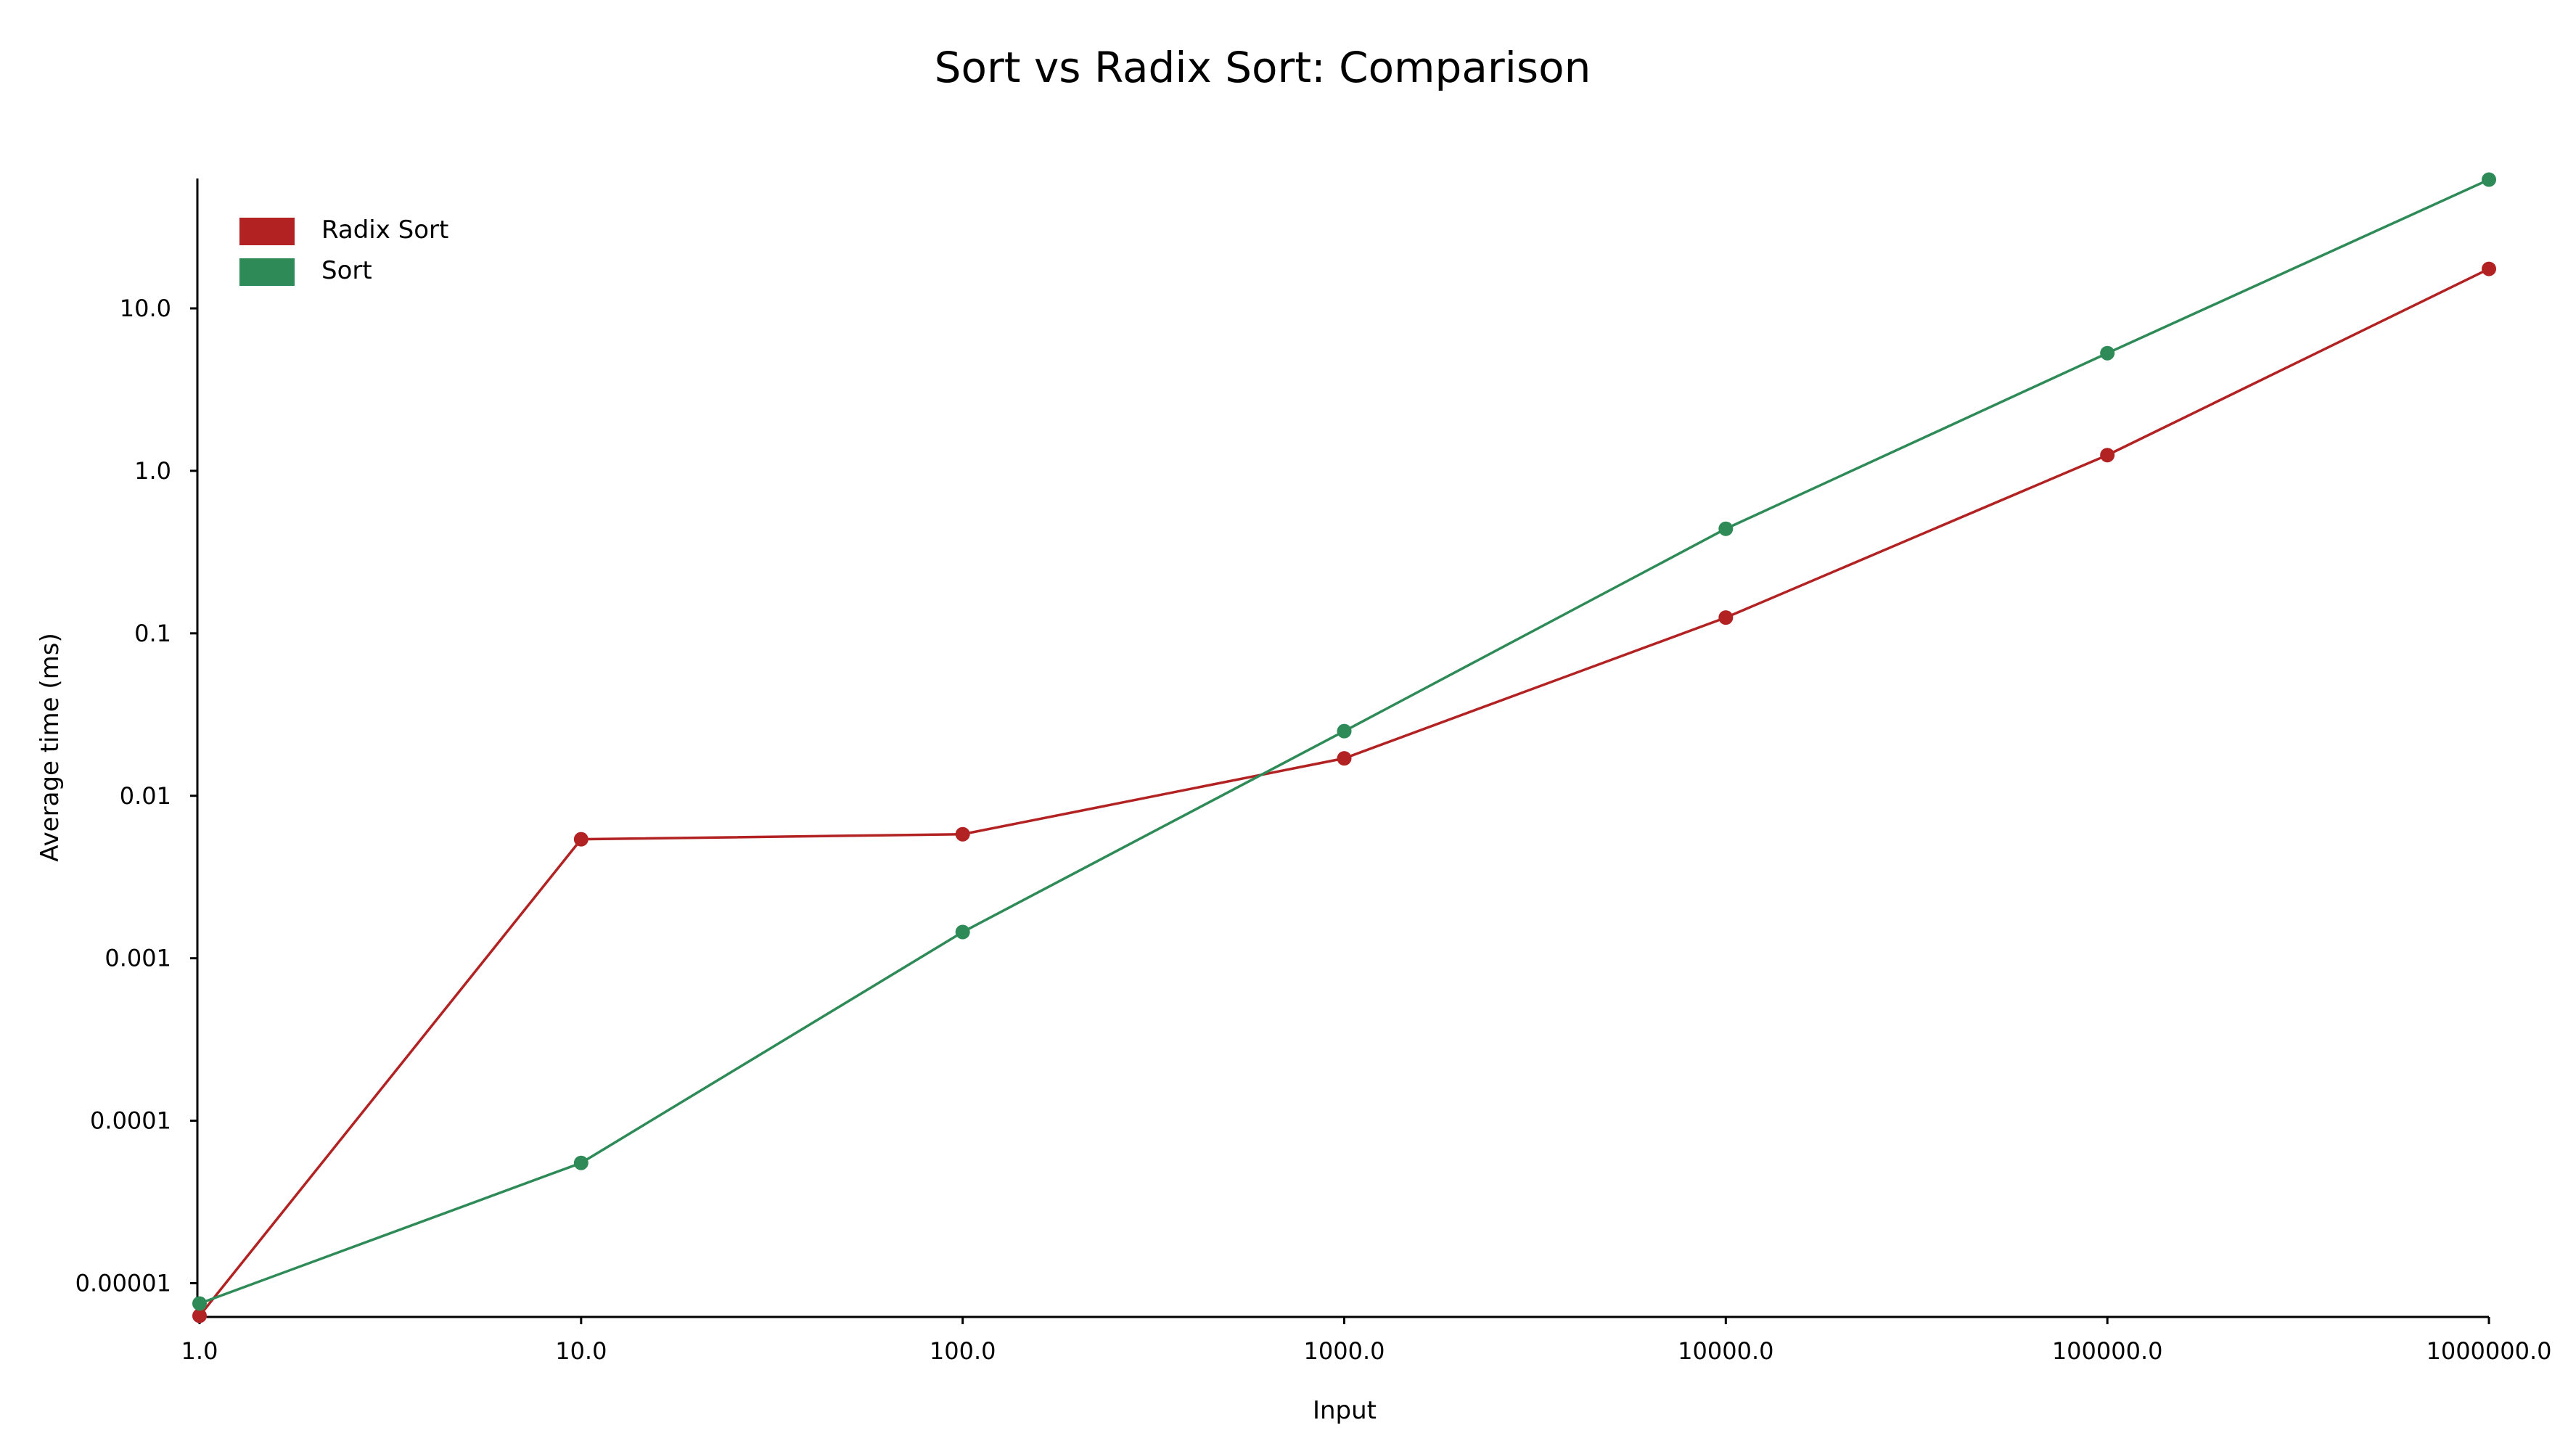 This screenshot has width=2576, height=1449. Describe the element at coordinates (1725, 1351) in the screenshot. I see `x-tick-label: 10000.0` at that location.